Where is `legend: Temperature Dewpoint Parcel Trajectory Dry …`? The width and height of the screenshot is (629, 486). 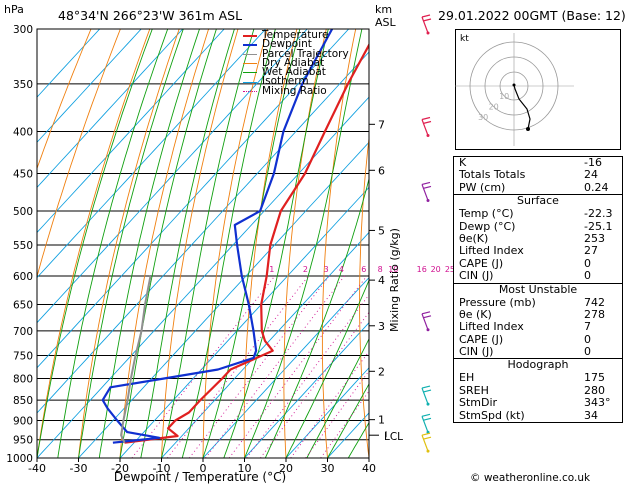 legend: Temperature Dewpoint Parcel Trajectory Dry … is located at coordinates (296, 62).